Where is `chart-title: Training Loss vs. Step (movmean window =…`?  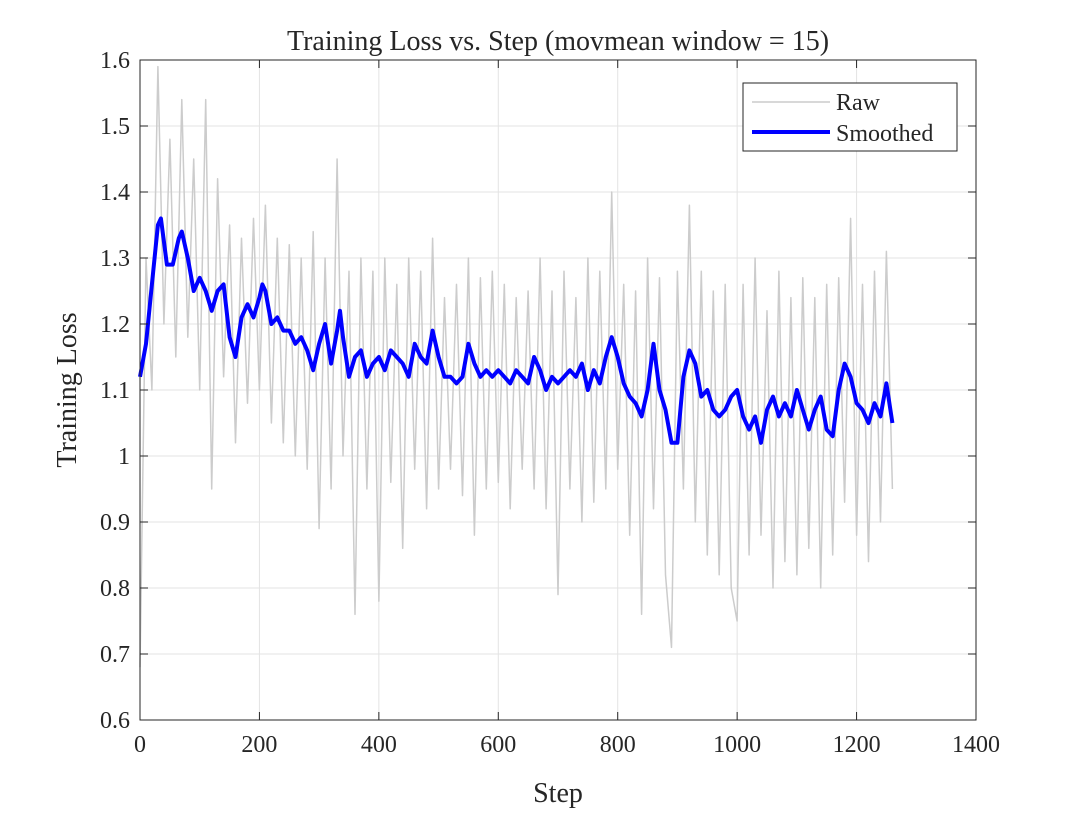
chart-title: Training Loss vs. Step (movmean window =… is located at coordinates (558, 41).